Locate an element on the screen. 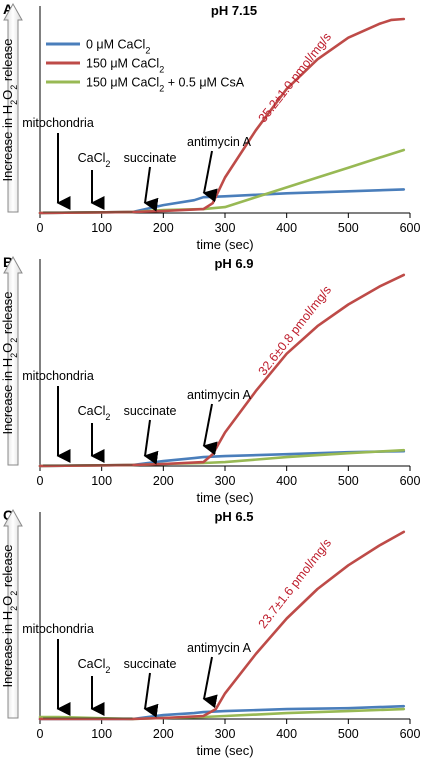  panel-title: pH 6.5 is located at coordinates (233, 516).